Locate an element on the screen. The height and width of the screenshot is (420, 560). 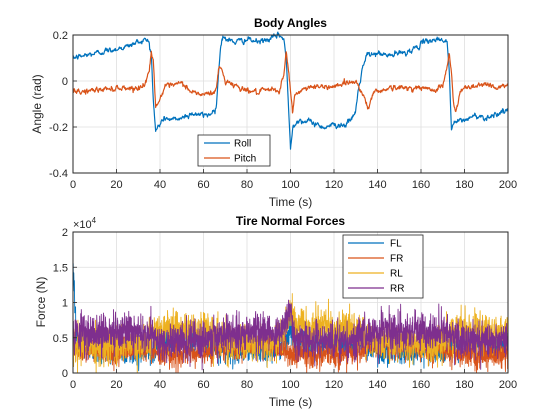
chart-title: Tire Normal Forces is located at coordinates (290, 221).